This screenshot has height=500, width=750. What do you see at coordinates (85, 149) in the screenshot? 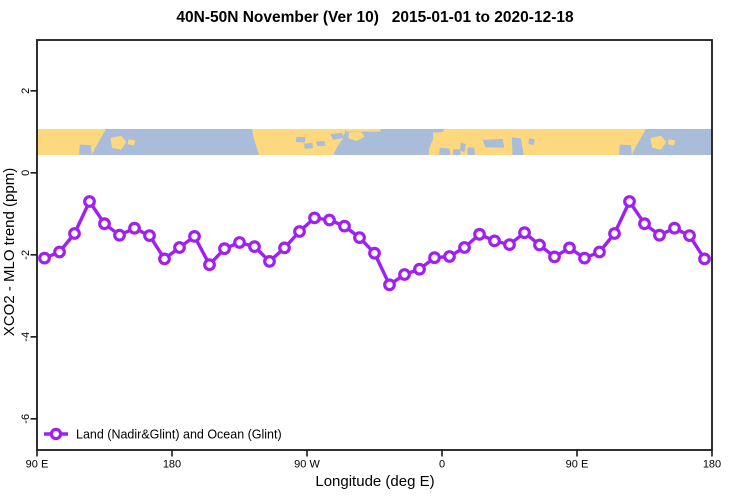
I see `water-sea-of-japan` at bounding box center [85, 149].